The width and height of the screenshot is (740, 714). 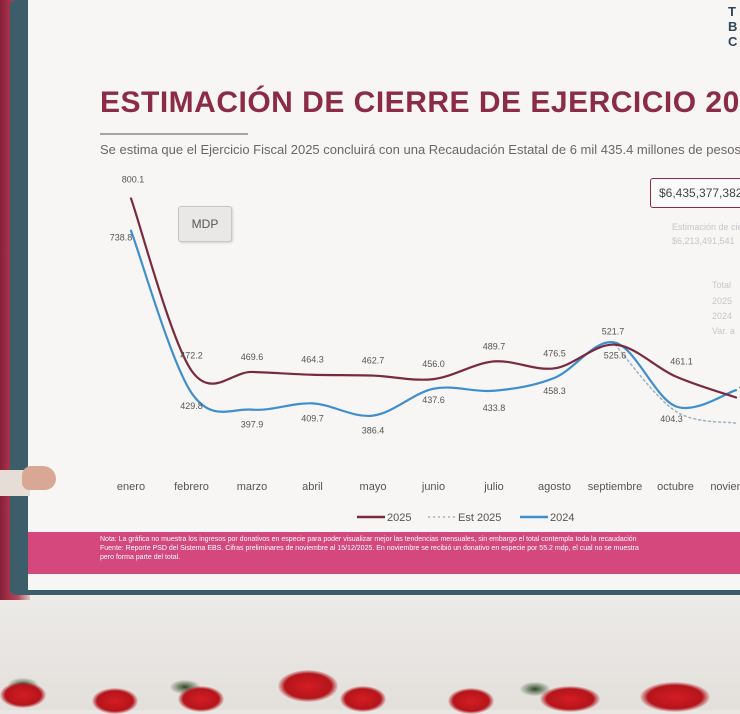 What do you see at coordinates (493, 487) in the screenshot?
I see `x-tick-label: julio` at bounding box center [493, 487].